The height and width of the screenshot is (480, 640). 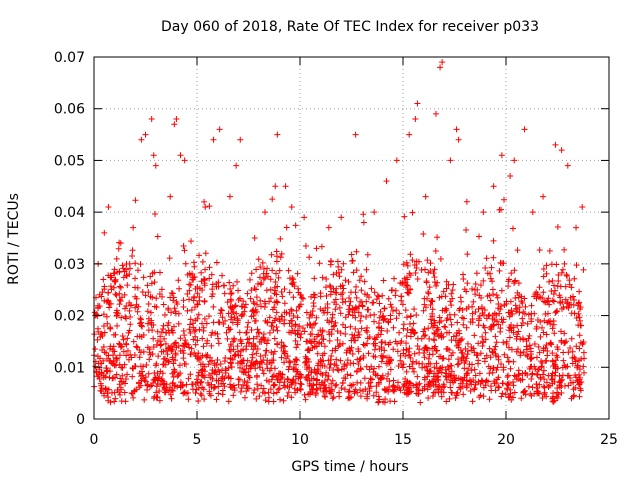 What do you see at coordinates (197, 440) in the screenshot?
I see `x-tick-label: 5` at bounding box center [197, 440].